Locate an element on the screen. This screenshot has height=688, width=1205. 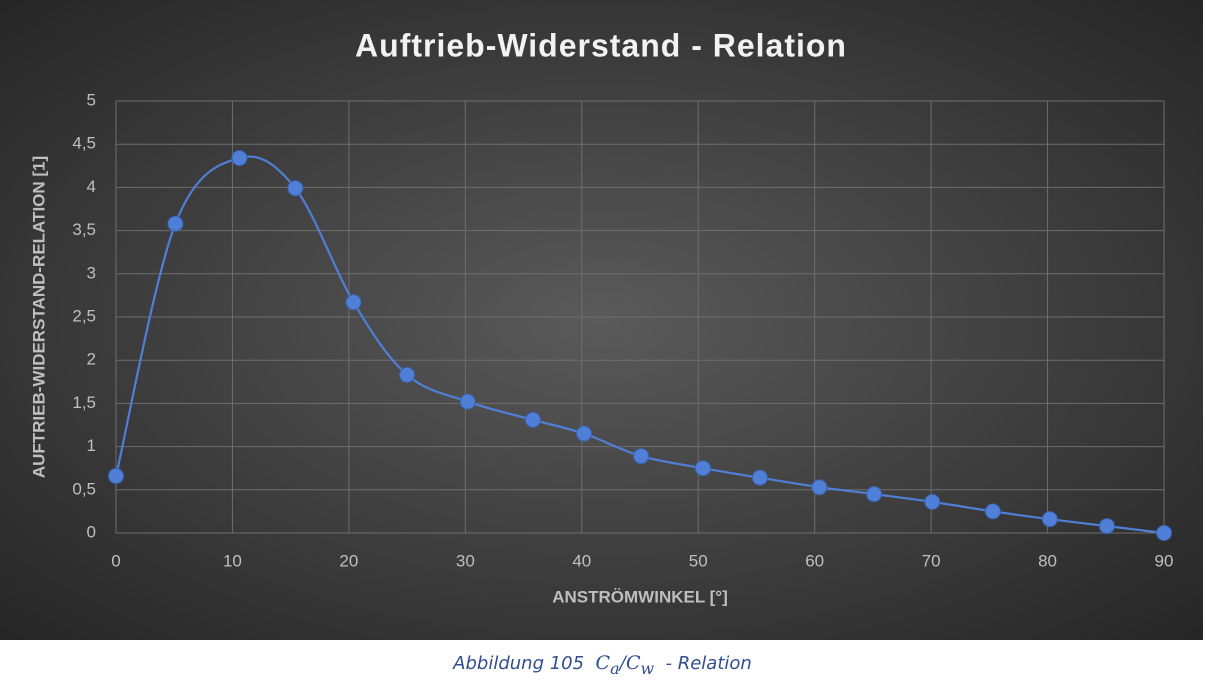
y-tick-label: 2 is located at coordinates (91, 359).